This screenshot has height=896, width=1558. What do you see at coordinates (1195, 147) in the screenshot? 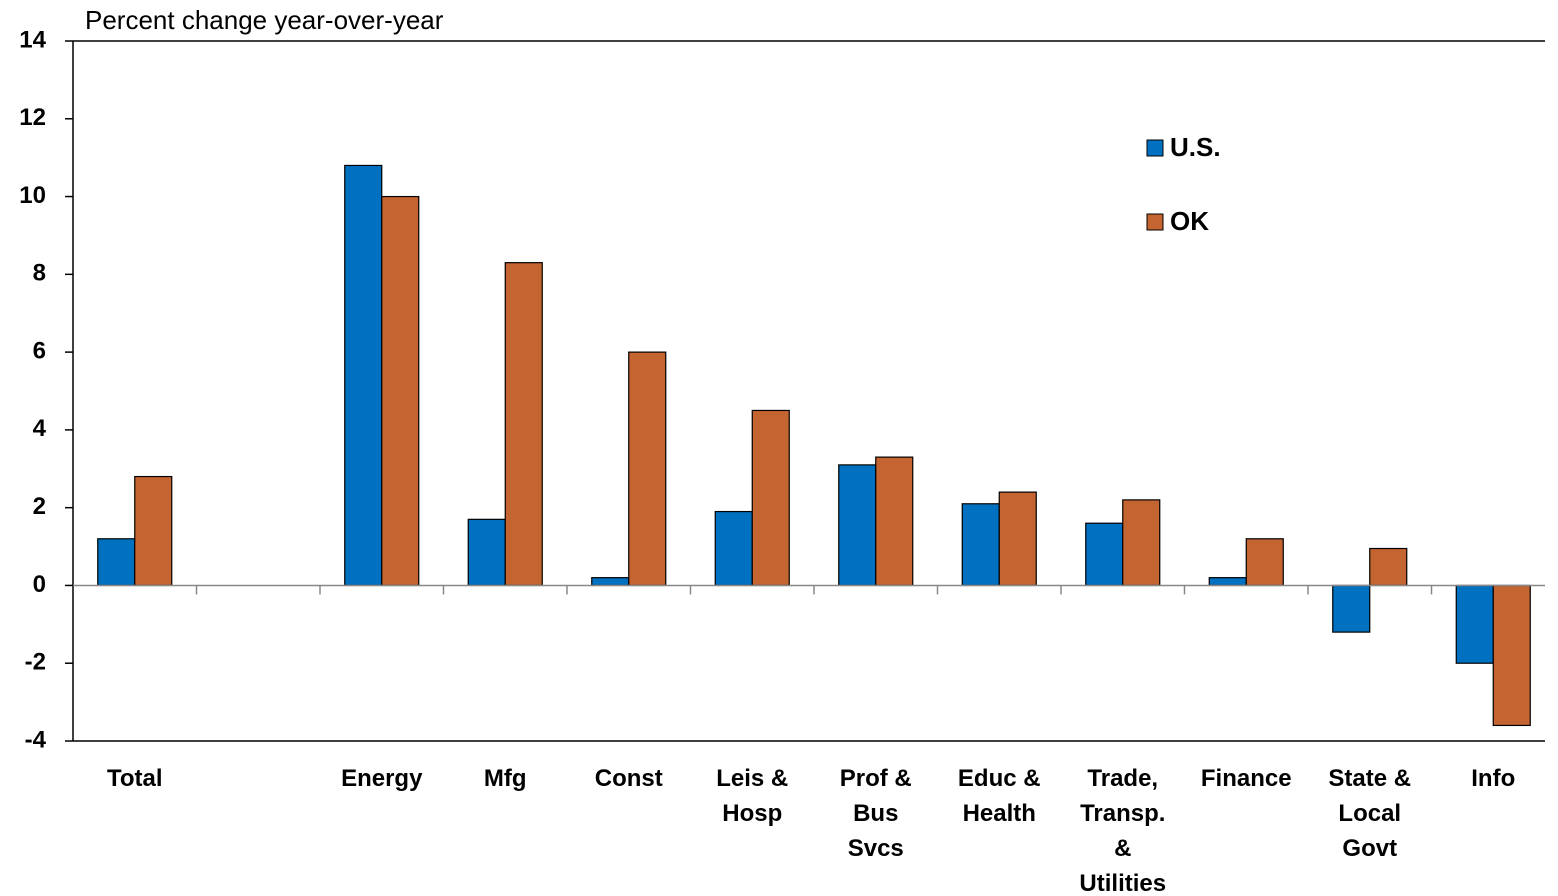
I see `legend-label: U.S.` at bounding box center [1195, 147].